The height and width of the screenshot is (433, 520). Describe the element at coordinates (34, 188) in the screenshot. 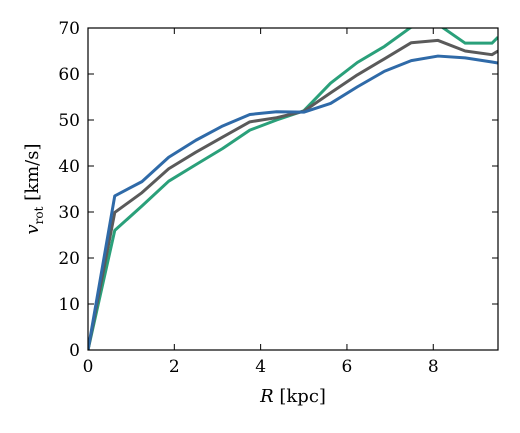

I see `y-axis-label: vrot [km/s]` at that location.